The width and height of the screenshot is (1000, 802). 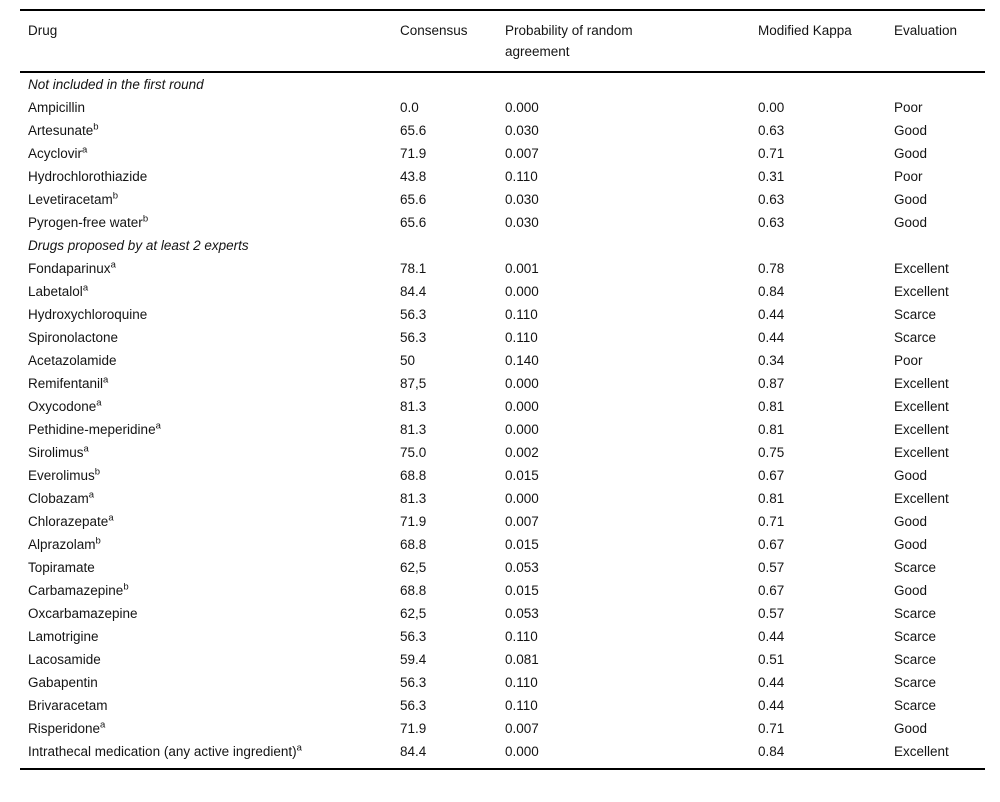 I want to click on table-row: Pyrogen-free waterb 65.6 0.030 0.63 Good, so click(x=502, y=222).